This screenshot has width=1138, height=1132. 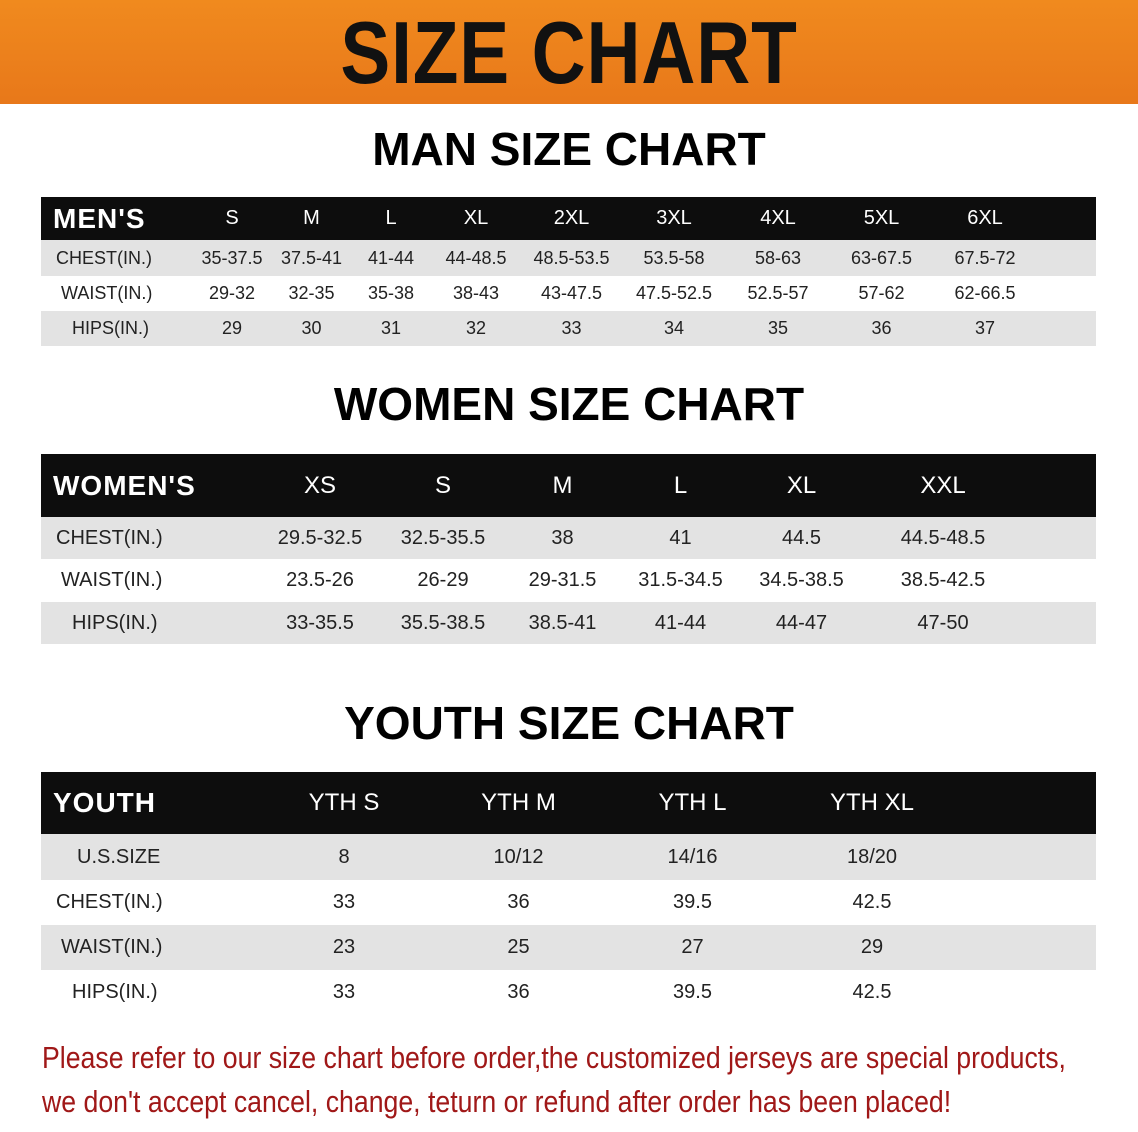 I want to click on men-size-m: M, so click(x=311, y=218).